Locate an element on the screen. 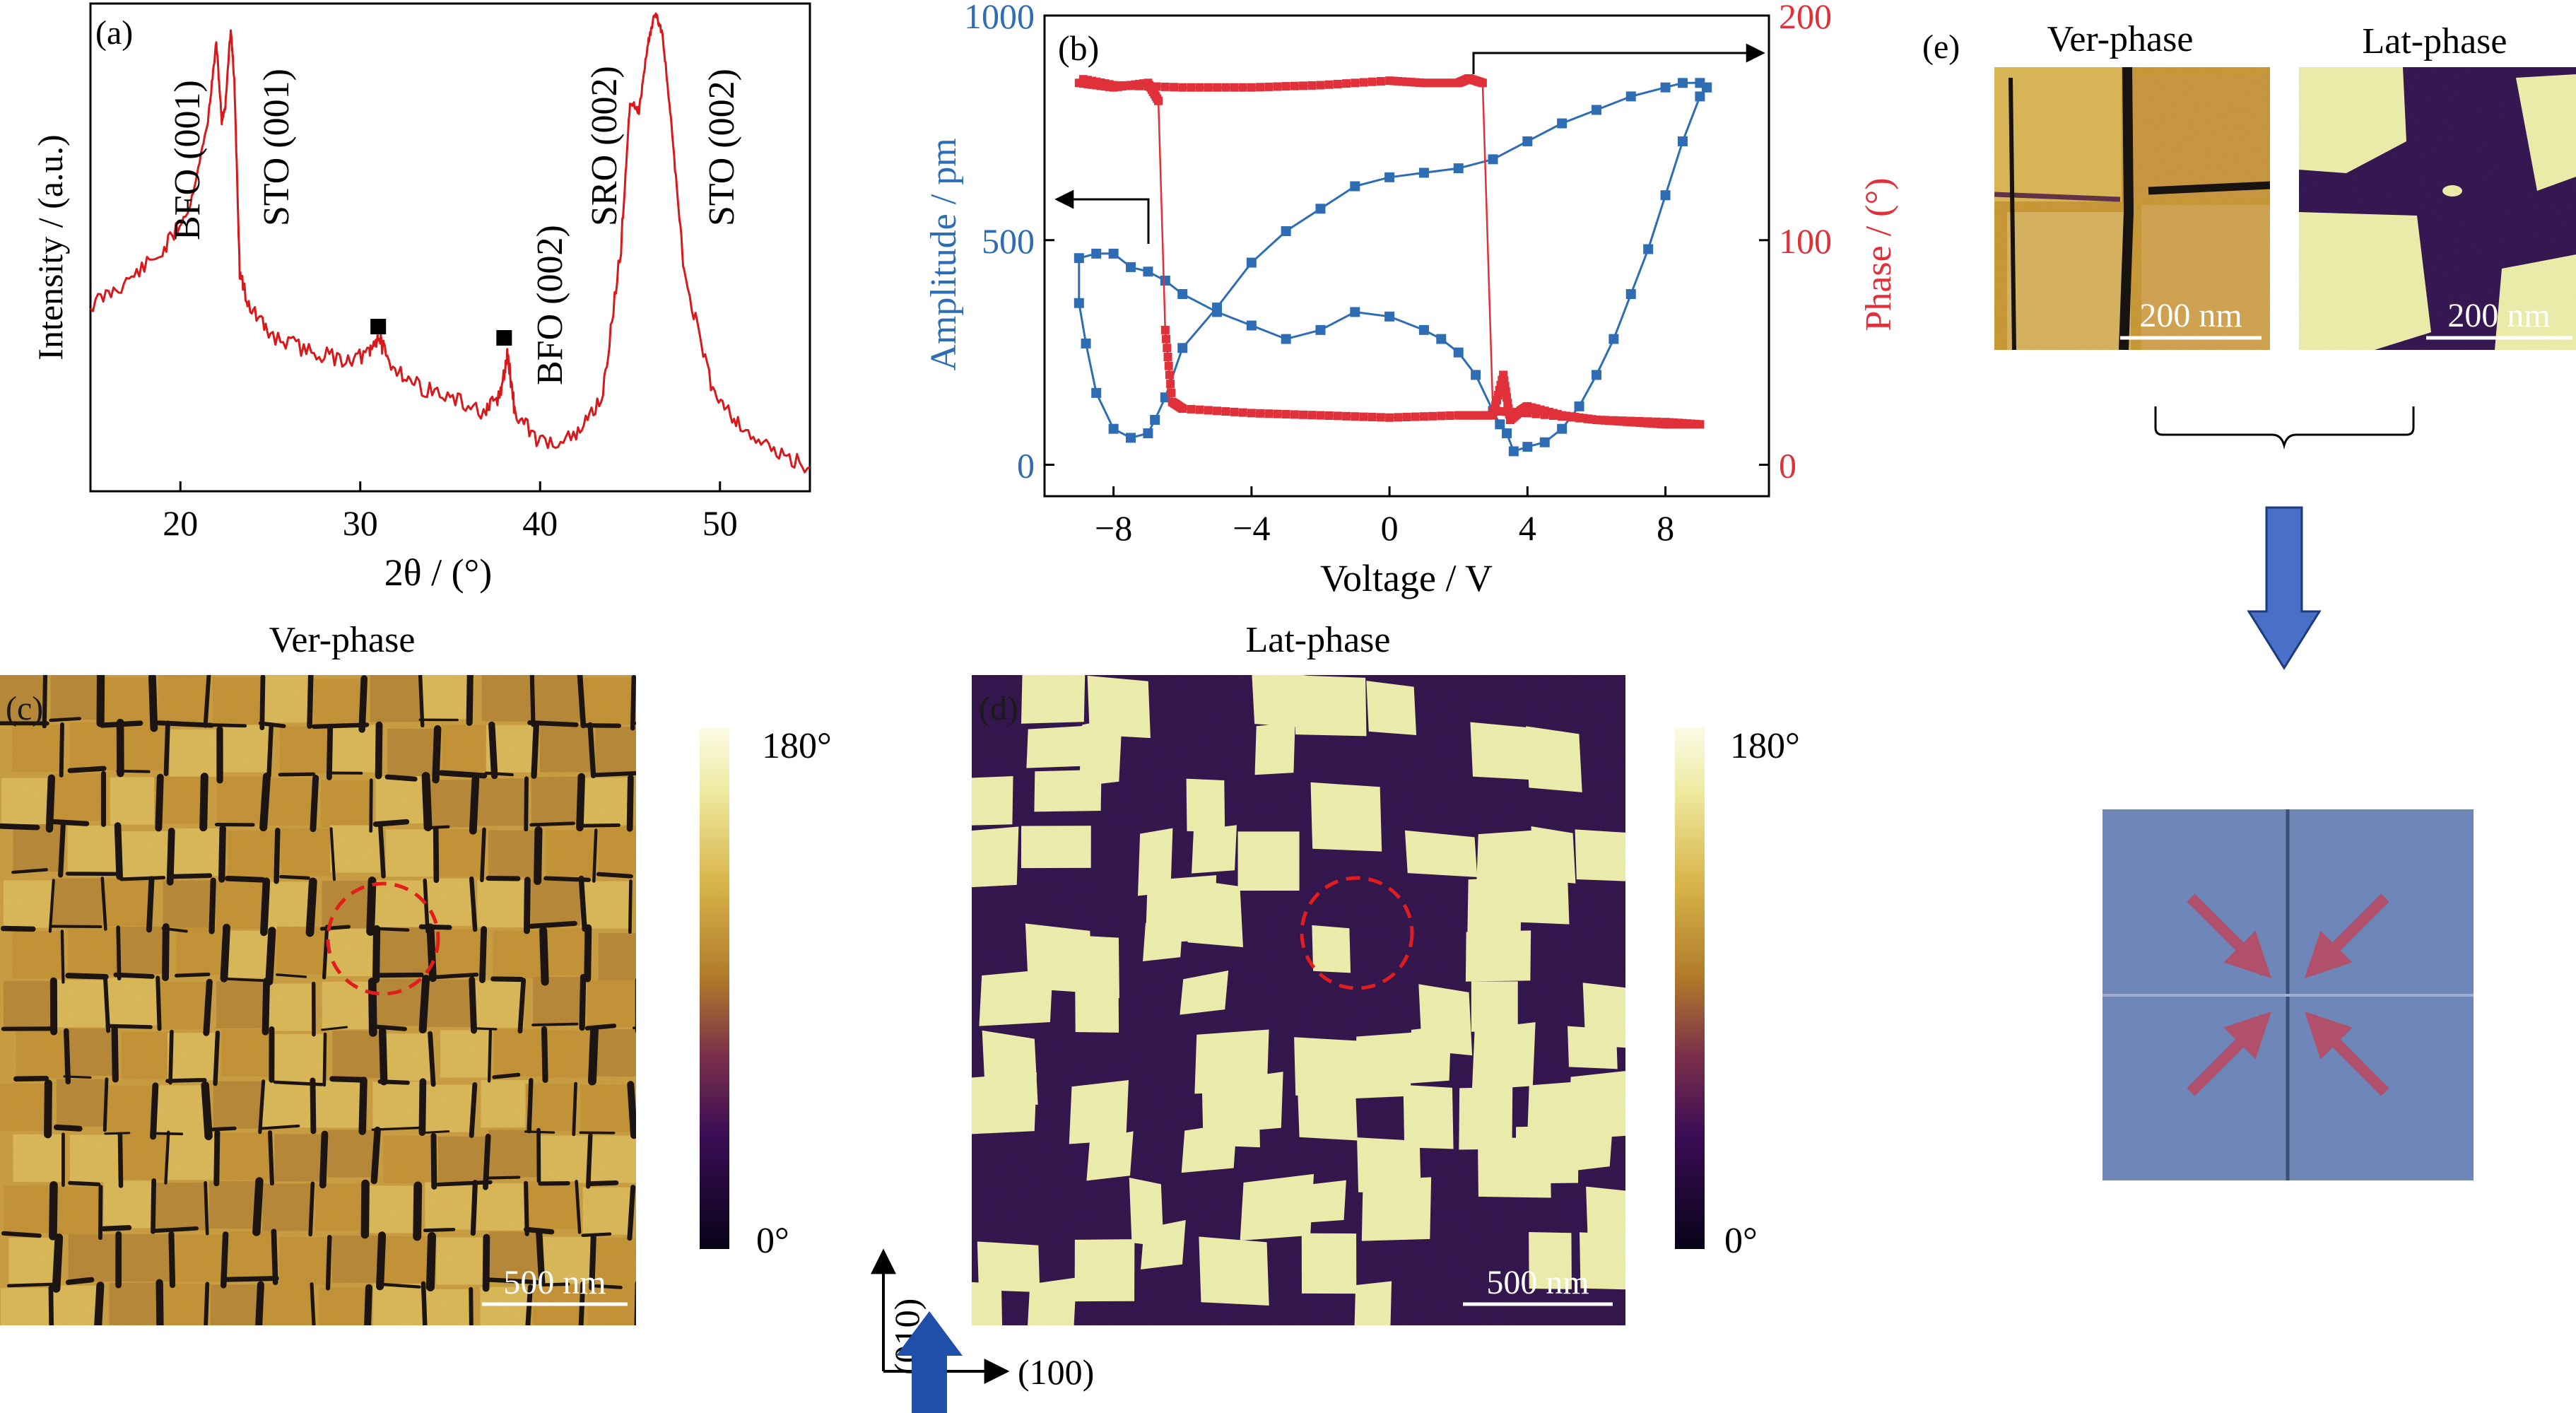 This screenshot has height=1413, width=2576. polarization-arrow-bottom-left is located at coordinates (2229, 1054).